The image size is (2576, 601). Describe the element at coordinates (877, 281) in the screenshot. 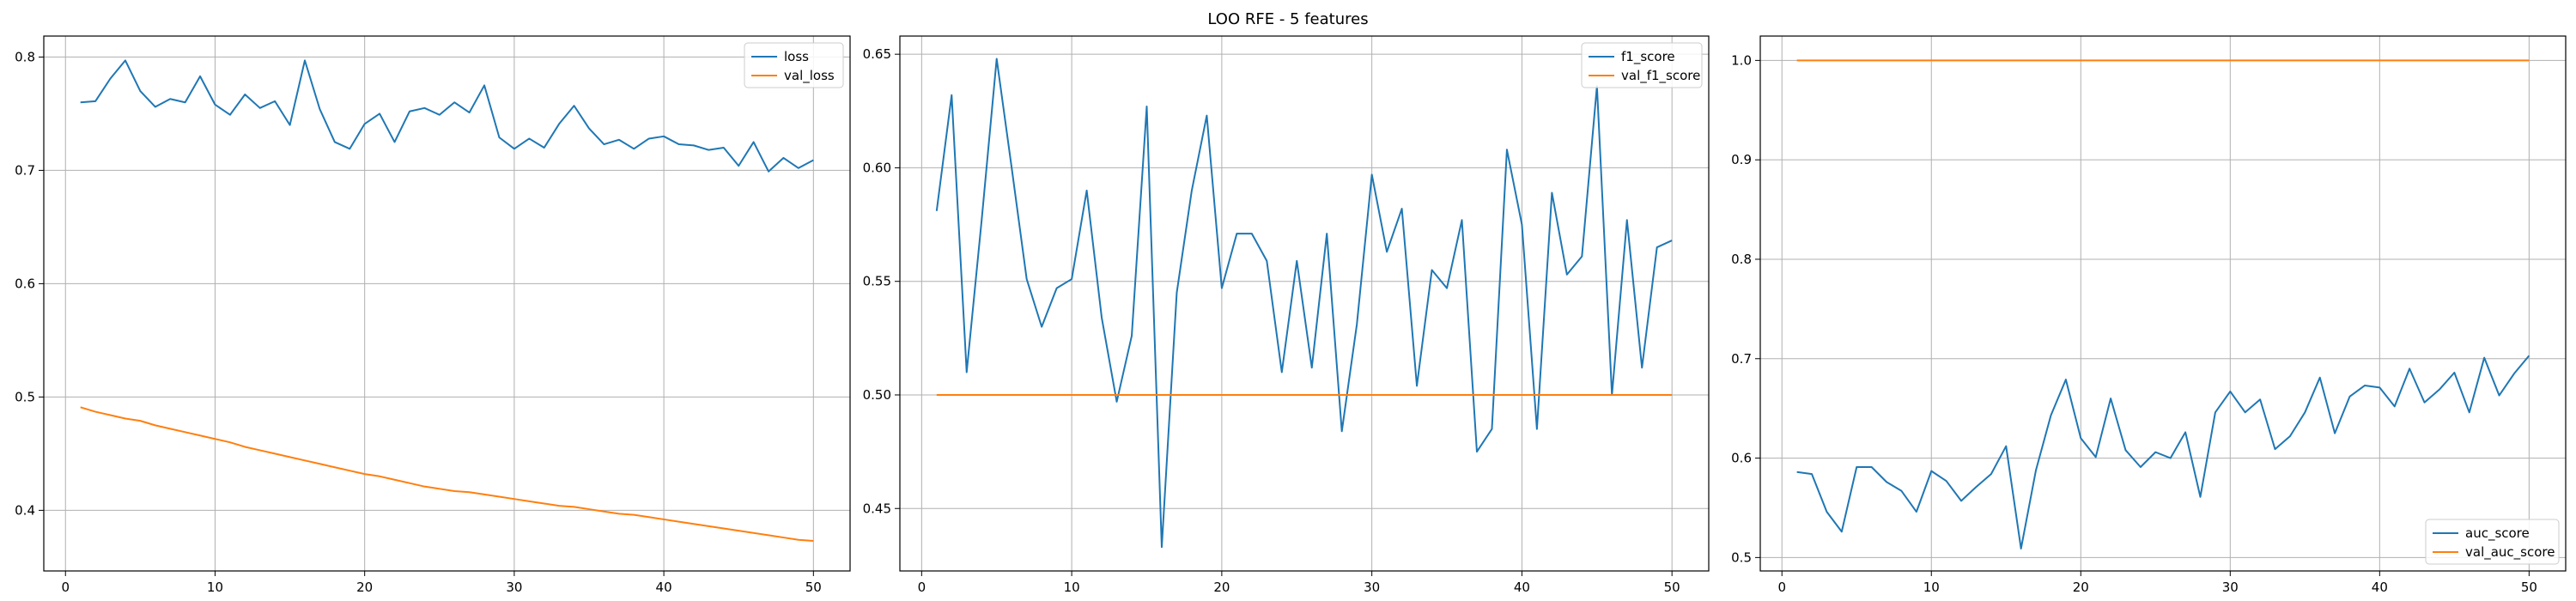

I see `y-tick-label: 0.55` at that location.